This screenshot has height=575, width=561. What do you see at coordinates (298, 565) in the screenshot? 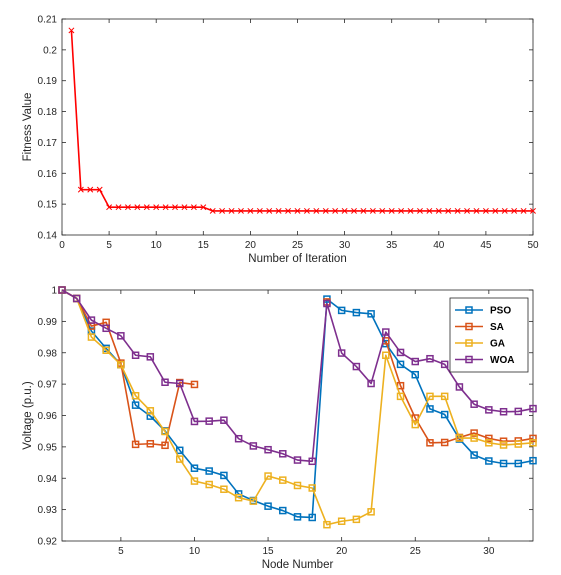
I see `x-axis-label: Node Number` at bounding box center [298, 565].